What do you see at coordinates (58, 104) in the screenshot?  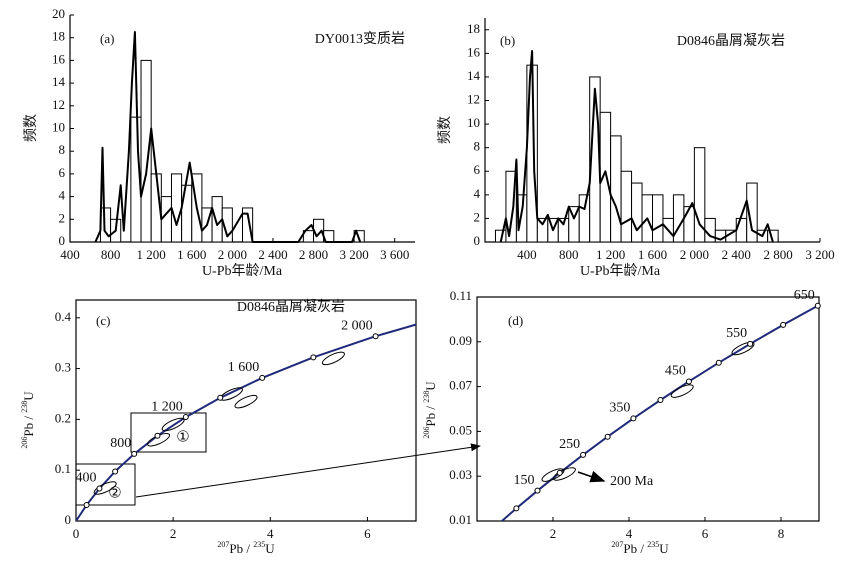 I see `y-tick-label: 12` at bounding box center [58, 104].